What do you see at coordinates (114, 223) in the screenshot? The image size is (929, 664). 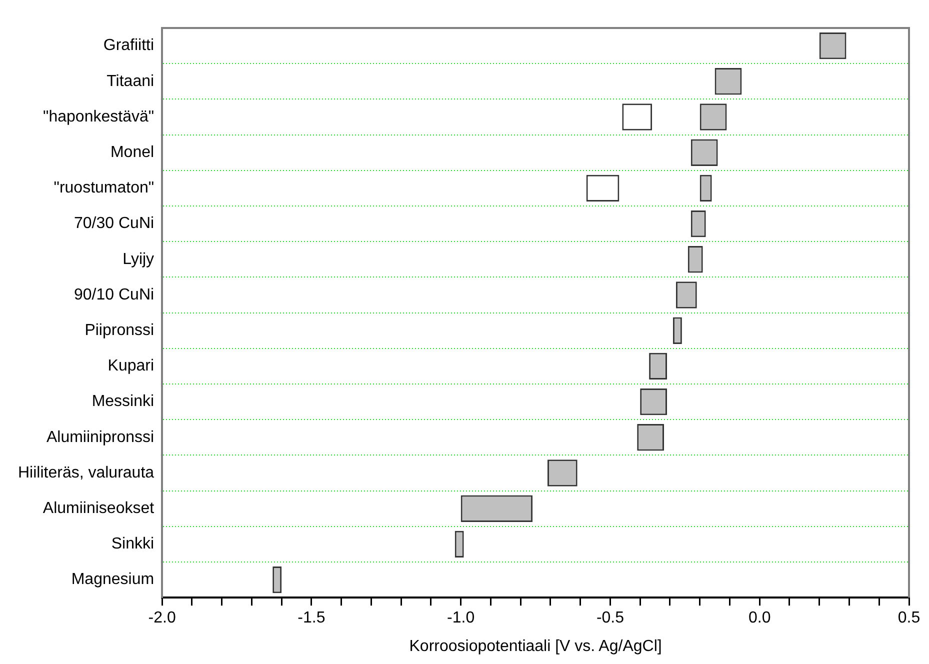 I see `y-tick-label: 70/30 CuNi` at bounding box center [114, 223].